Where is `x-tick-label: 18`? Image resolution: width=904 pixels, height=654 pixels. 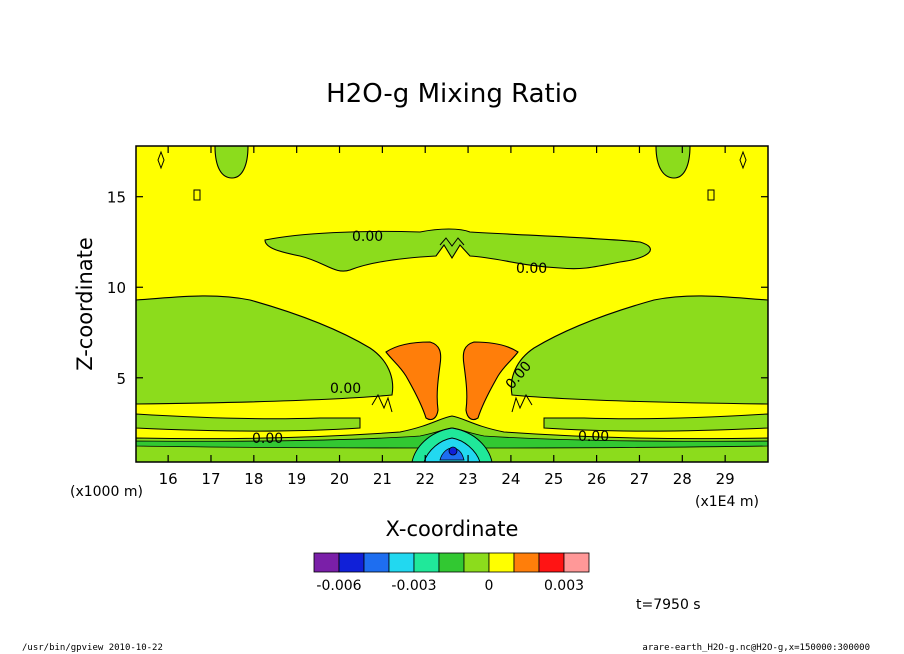
x-tick-label: 18 is located at coordinates (253, 479).